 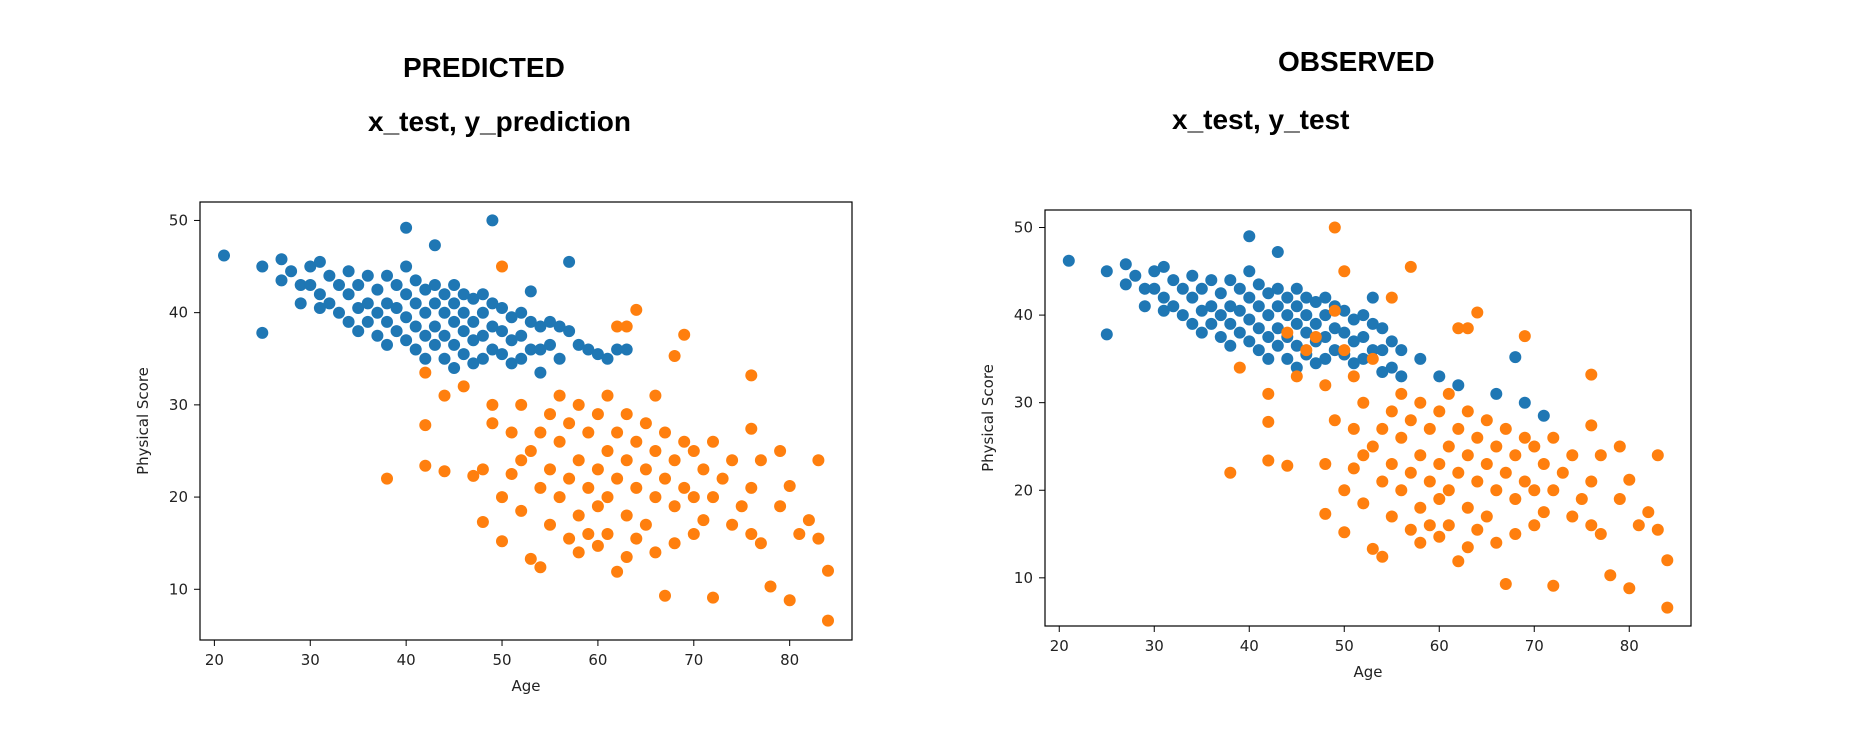 I want to click on observed-subtitle: x_test, y_test, so click(x=1261, y=119).